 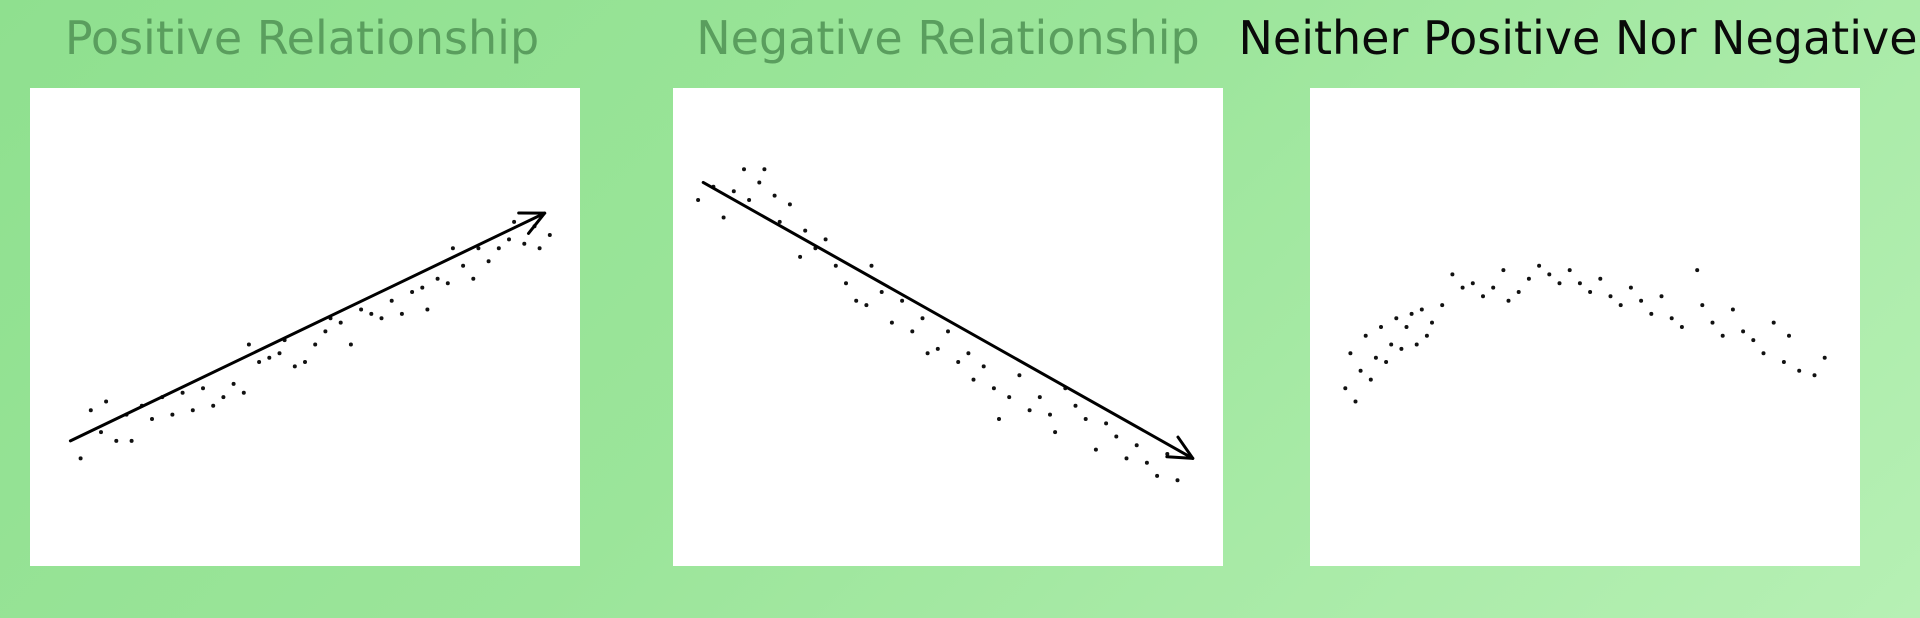 What do you see at coordinates (948, 38) in the screenshot?
I see `chart-title-negative: Negative Relationship` at bounding box center [948, 38].